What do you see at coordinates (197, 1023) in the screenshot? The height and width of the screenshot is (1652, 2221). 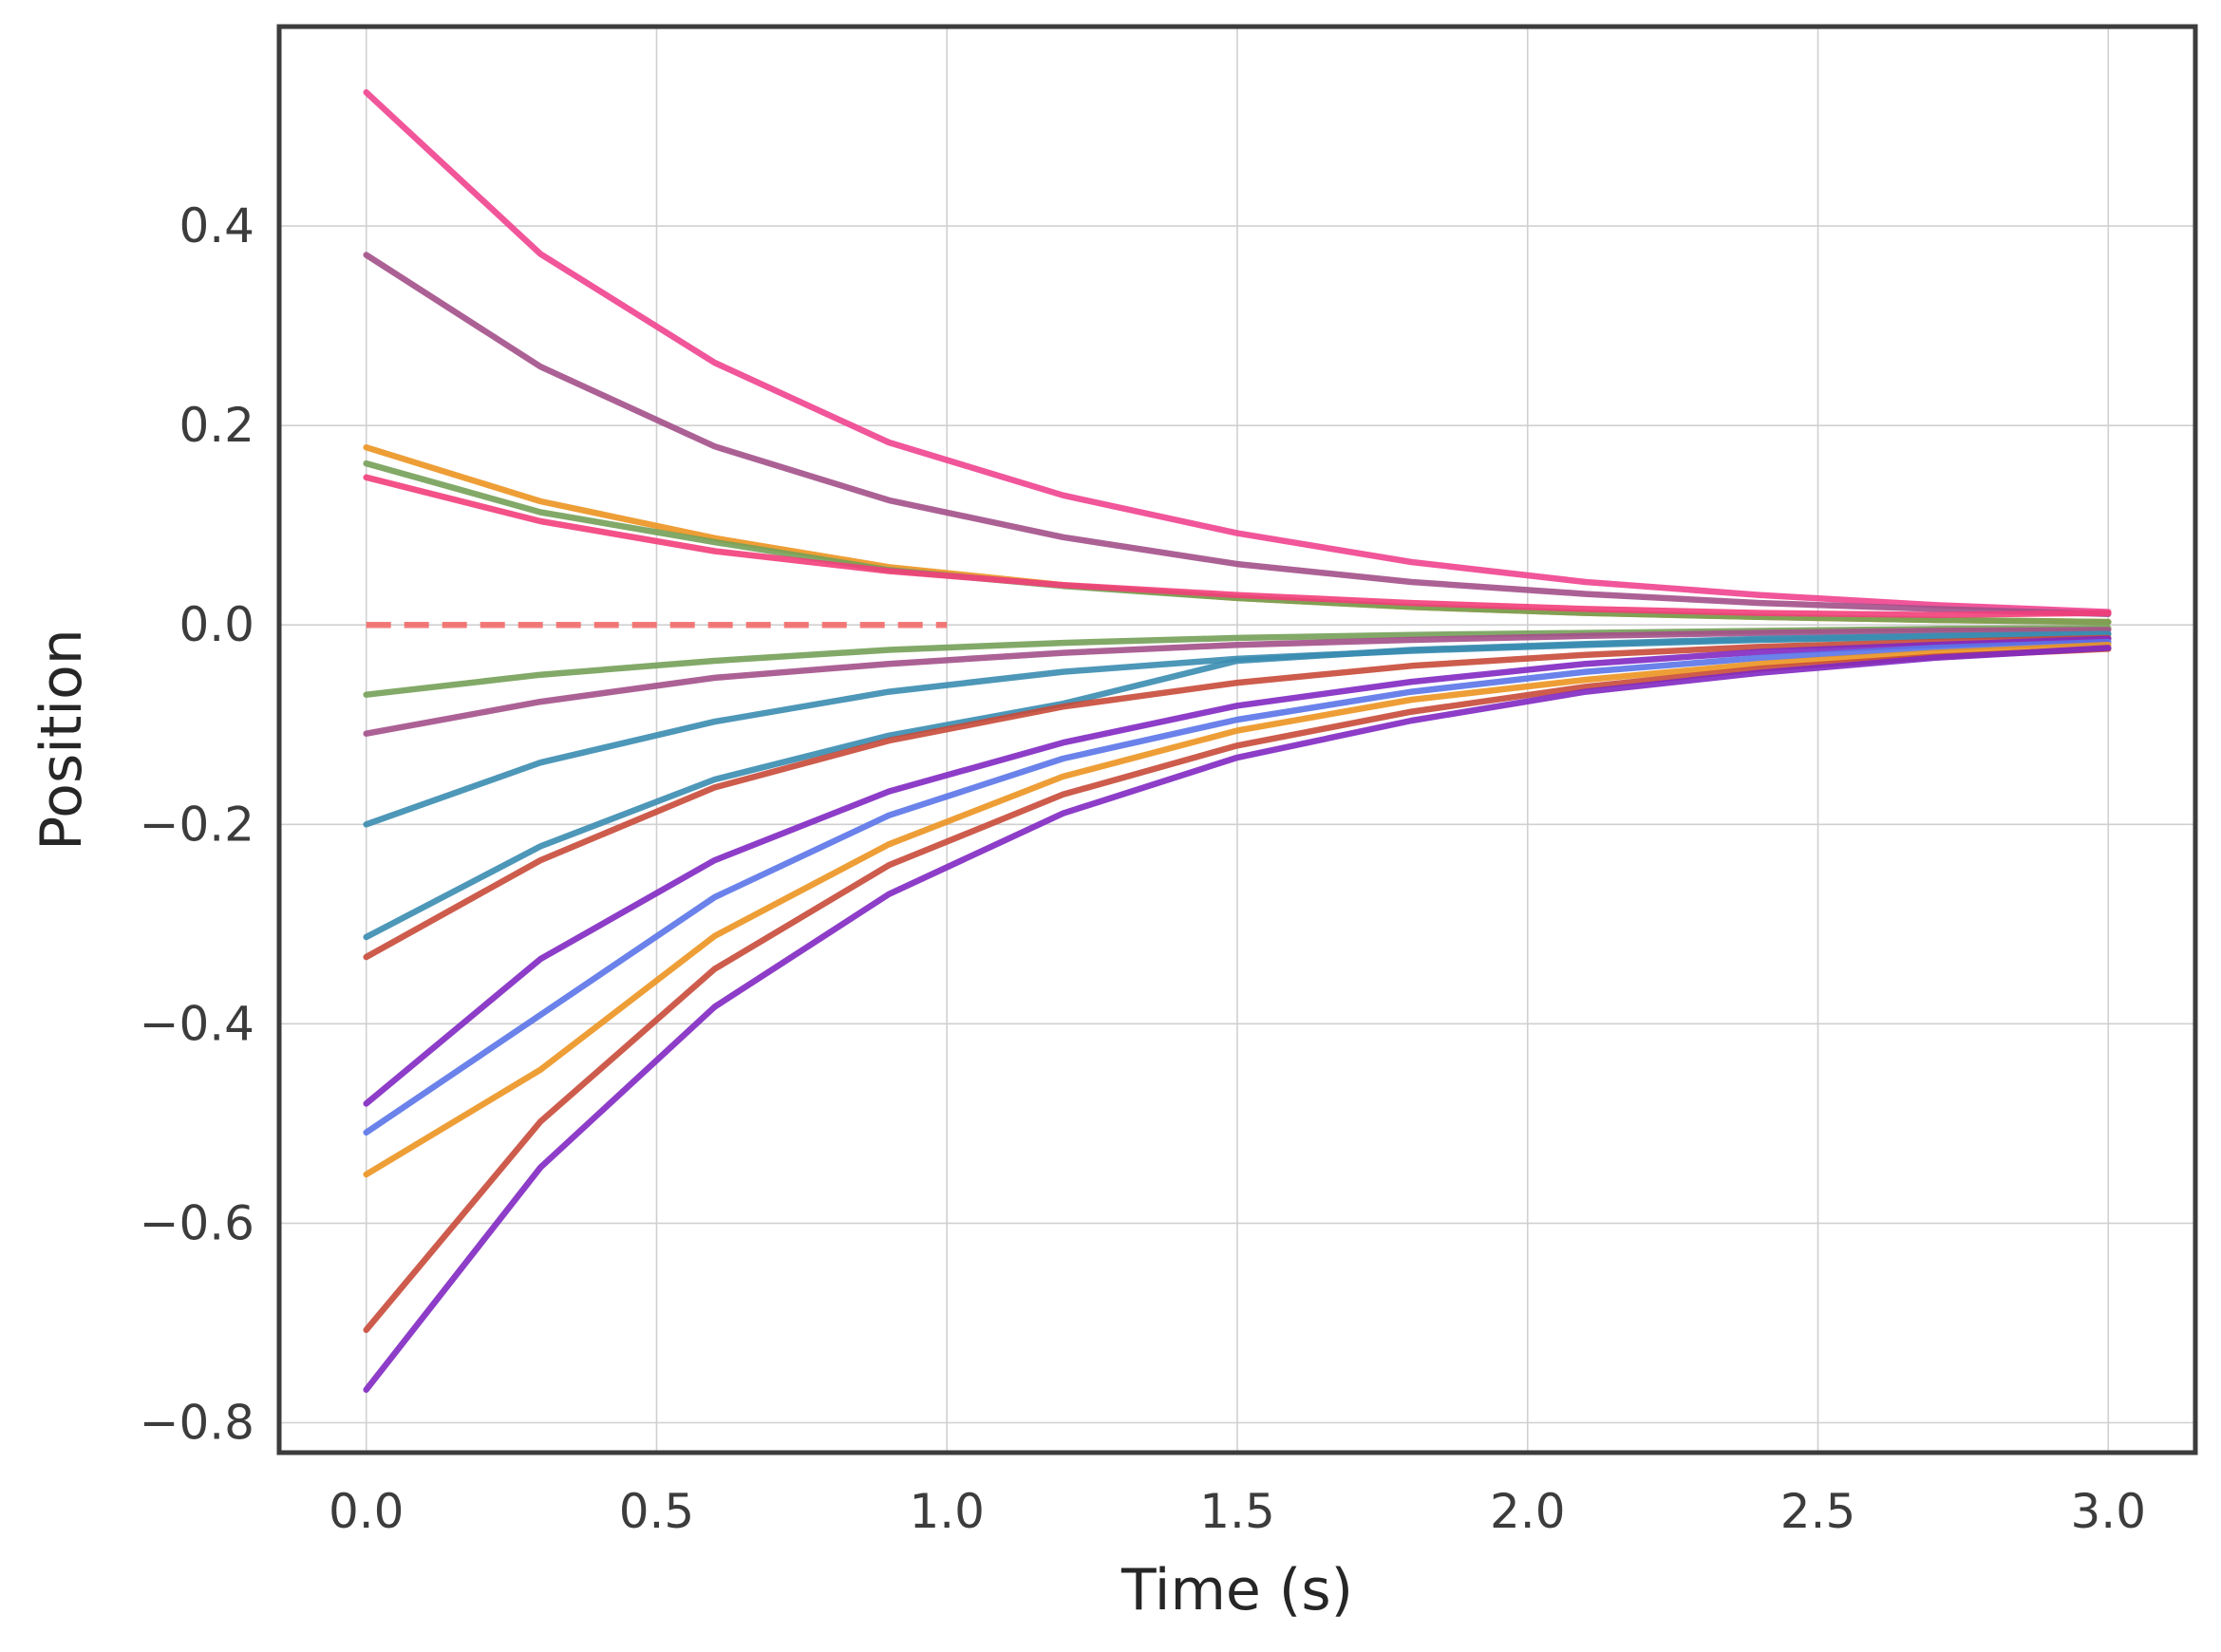 I see `y-tick-label: −0.4` at bounding box center [197, 1023].